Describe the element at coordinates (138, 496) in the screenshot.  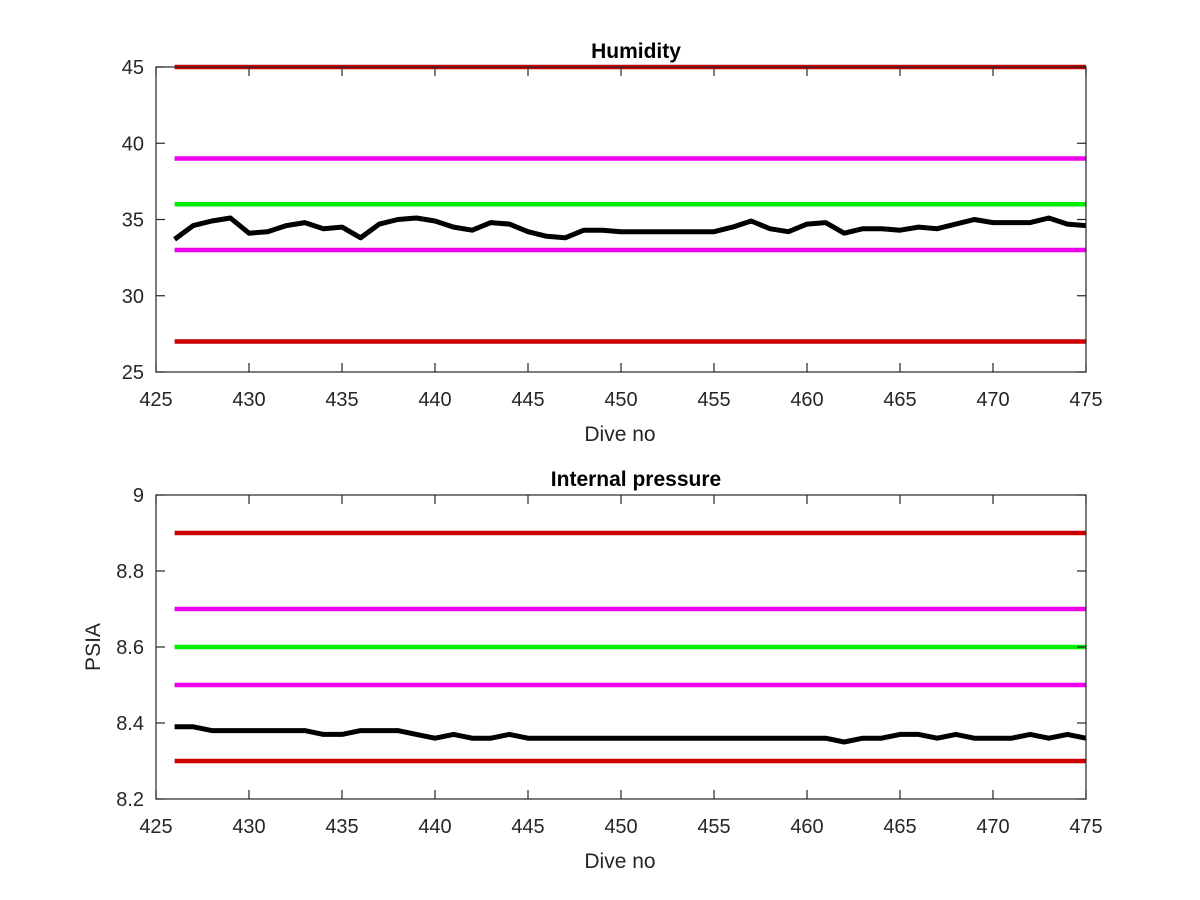
I see `y-tick-label: 9` at that location.